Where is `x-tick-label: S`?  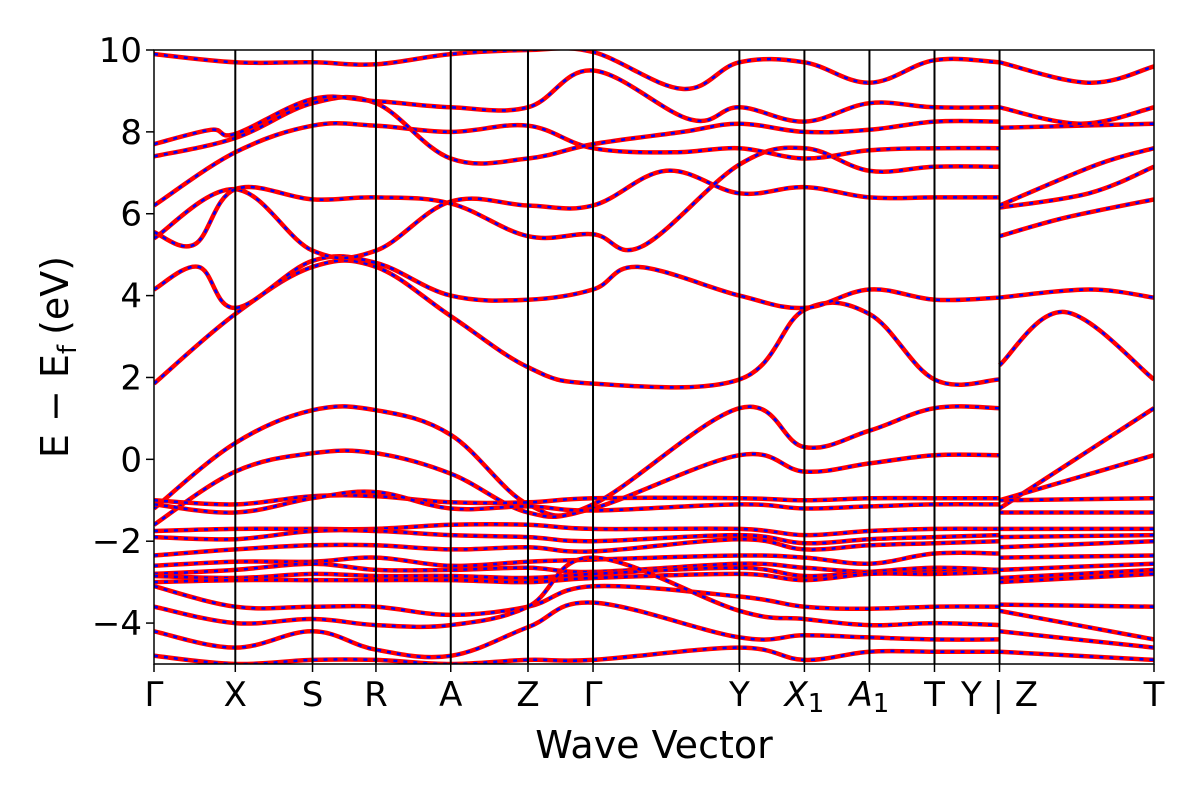
x-tick-label: S is located at coordinates (313, 695).